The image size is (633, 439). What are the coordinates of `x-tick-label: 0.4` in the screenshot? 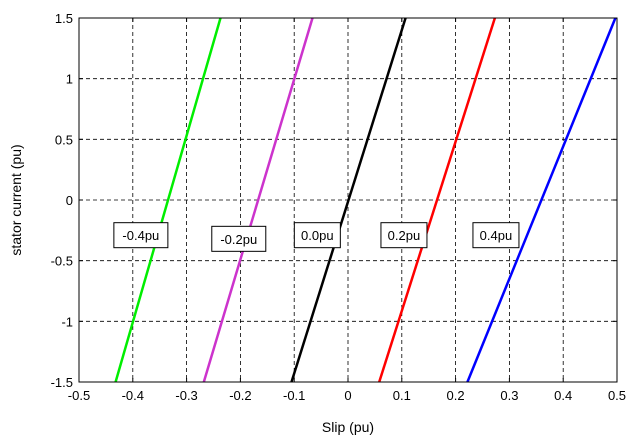 It's located at (563, 395).